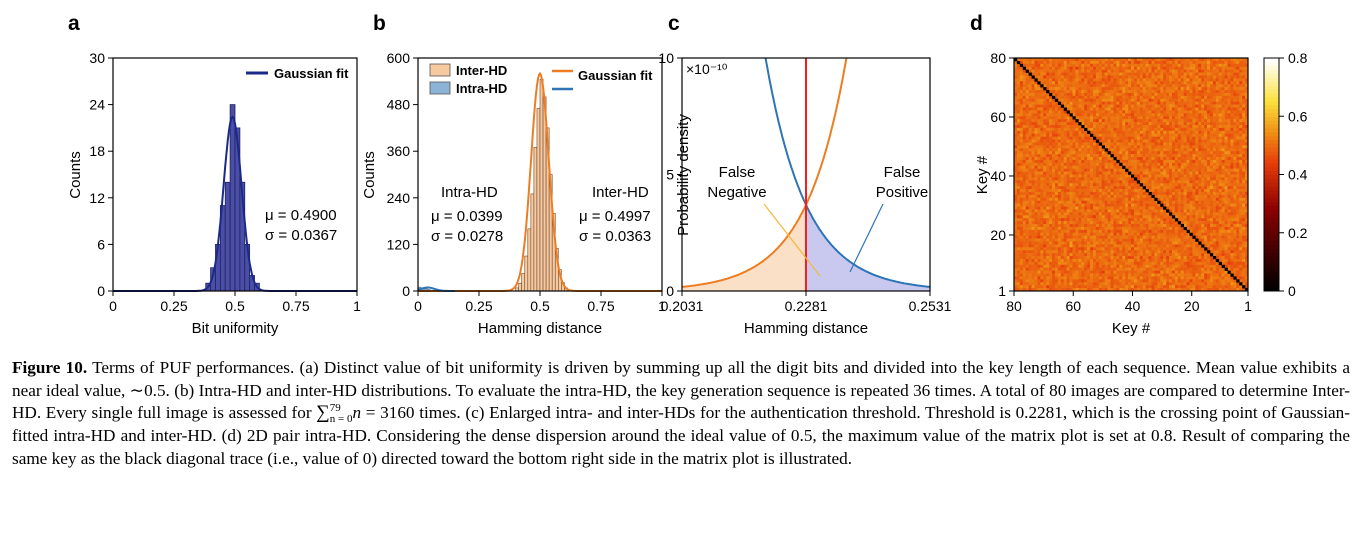  I want to click on panel-b-y-tick-label: 240, so click(399, 198).